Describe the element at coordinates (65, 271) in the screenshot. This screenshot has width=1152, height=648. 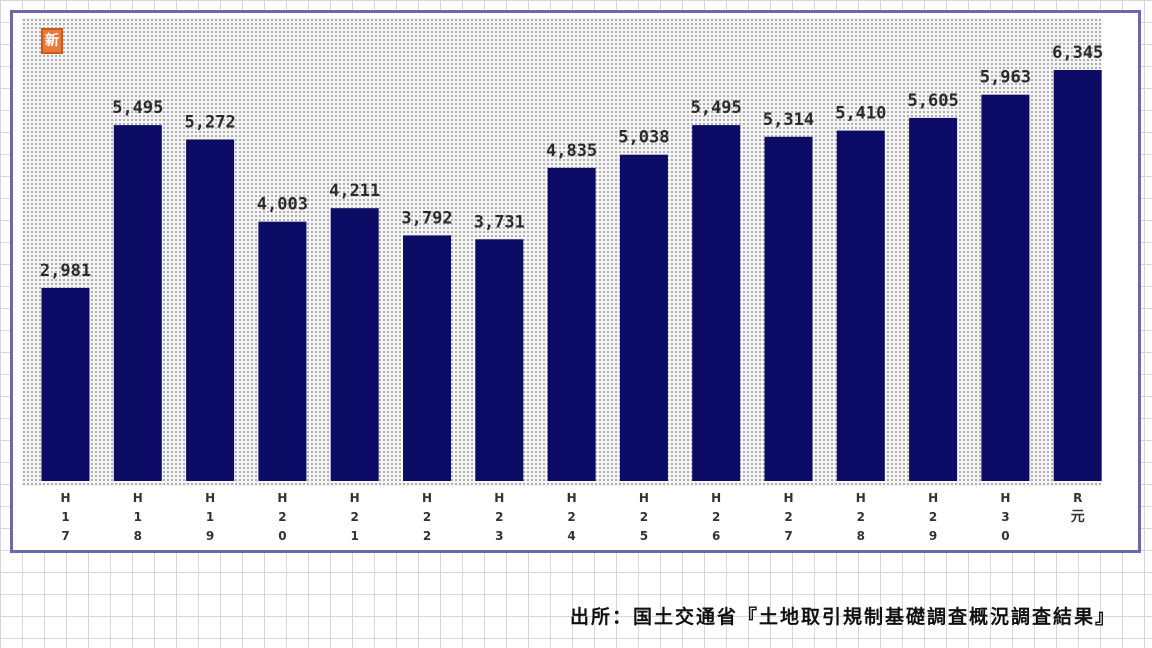
I see `data-label: 2,981` at that location.